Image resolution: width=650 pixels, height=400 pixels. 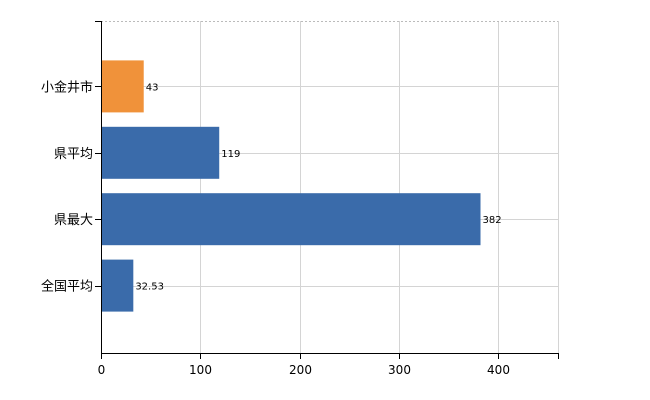 I want to click on data-label-3: 32.53, so click(x=149, y=287).